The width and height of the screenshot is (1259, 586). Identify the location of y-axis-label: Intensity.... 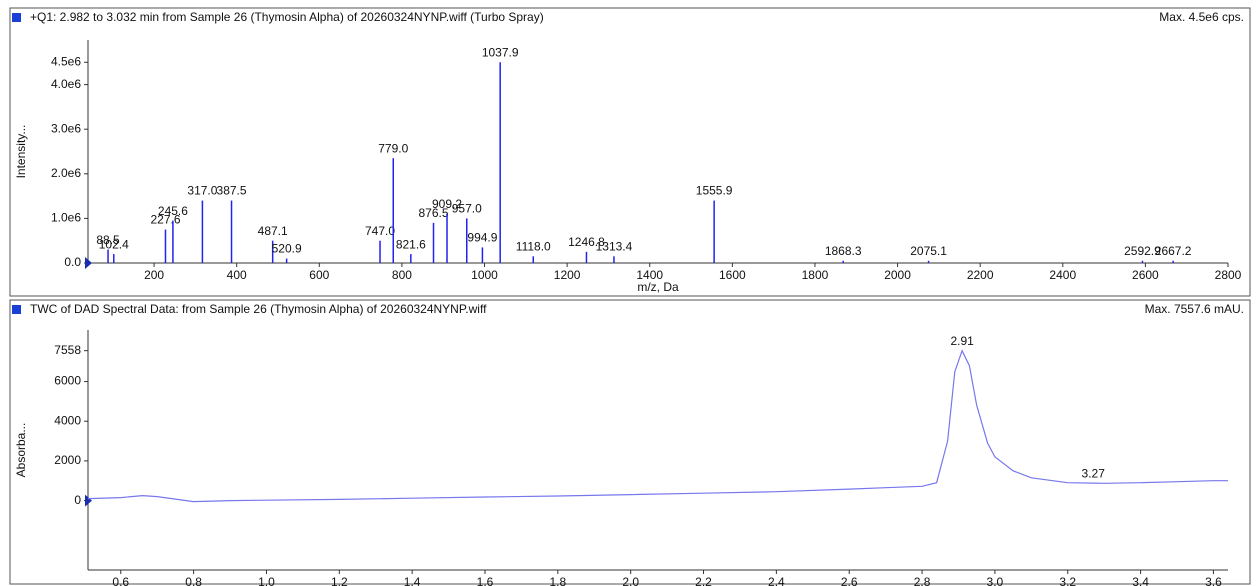
(21, 152).